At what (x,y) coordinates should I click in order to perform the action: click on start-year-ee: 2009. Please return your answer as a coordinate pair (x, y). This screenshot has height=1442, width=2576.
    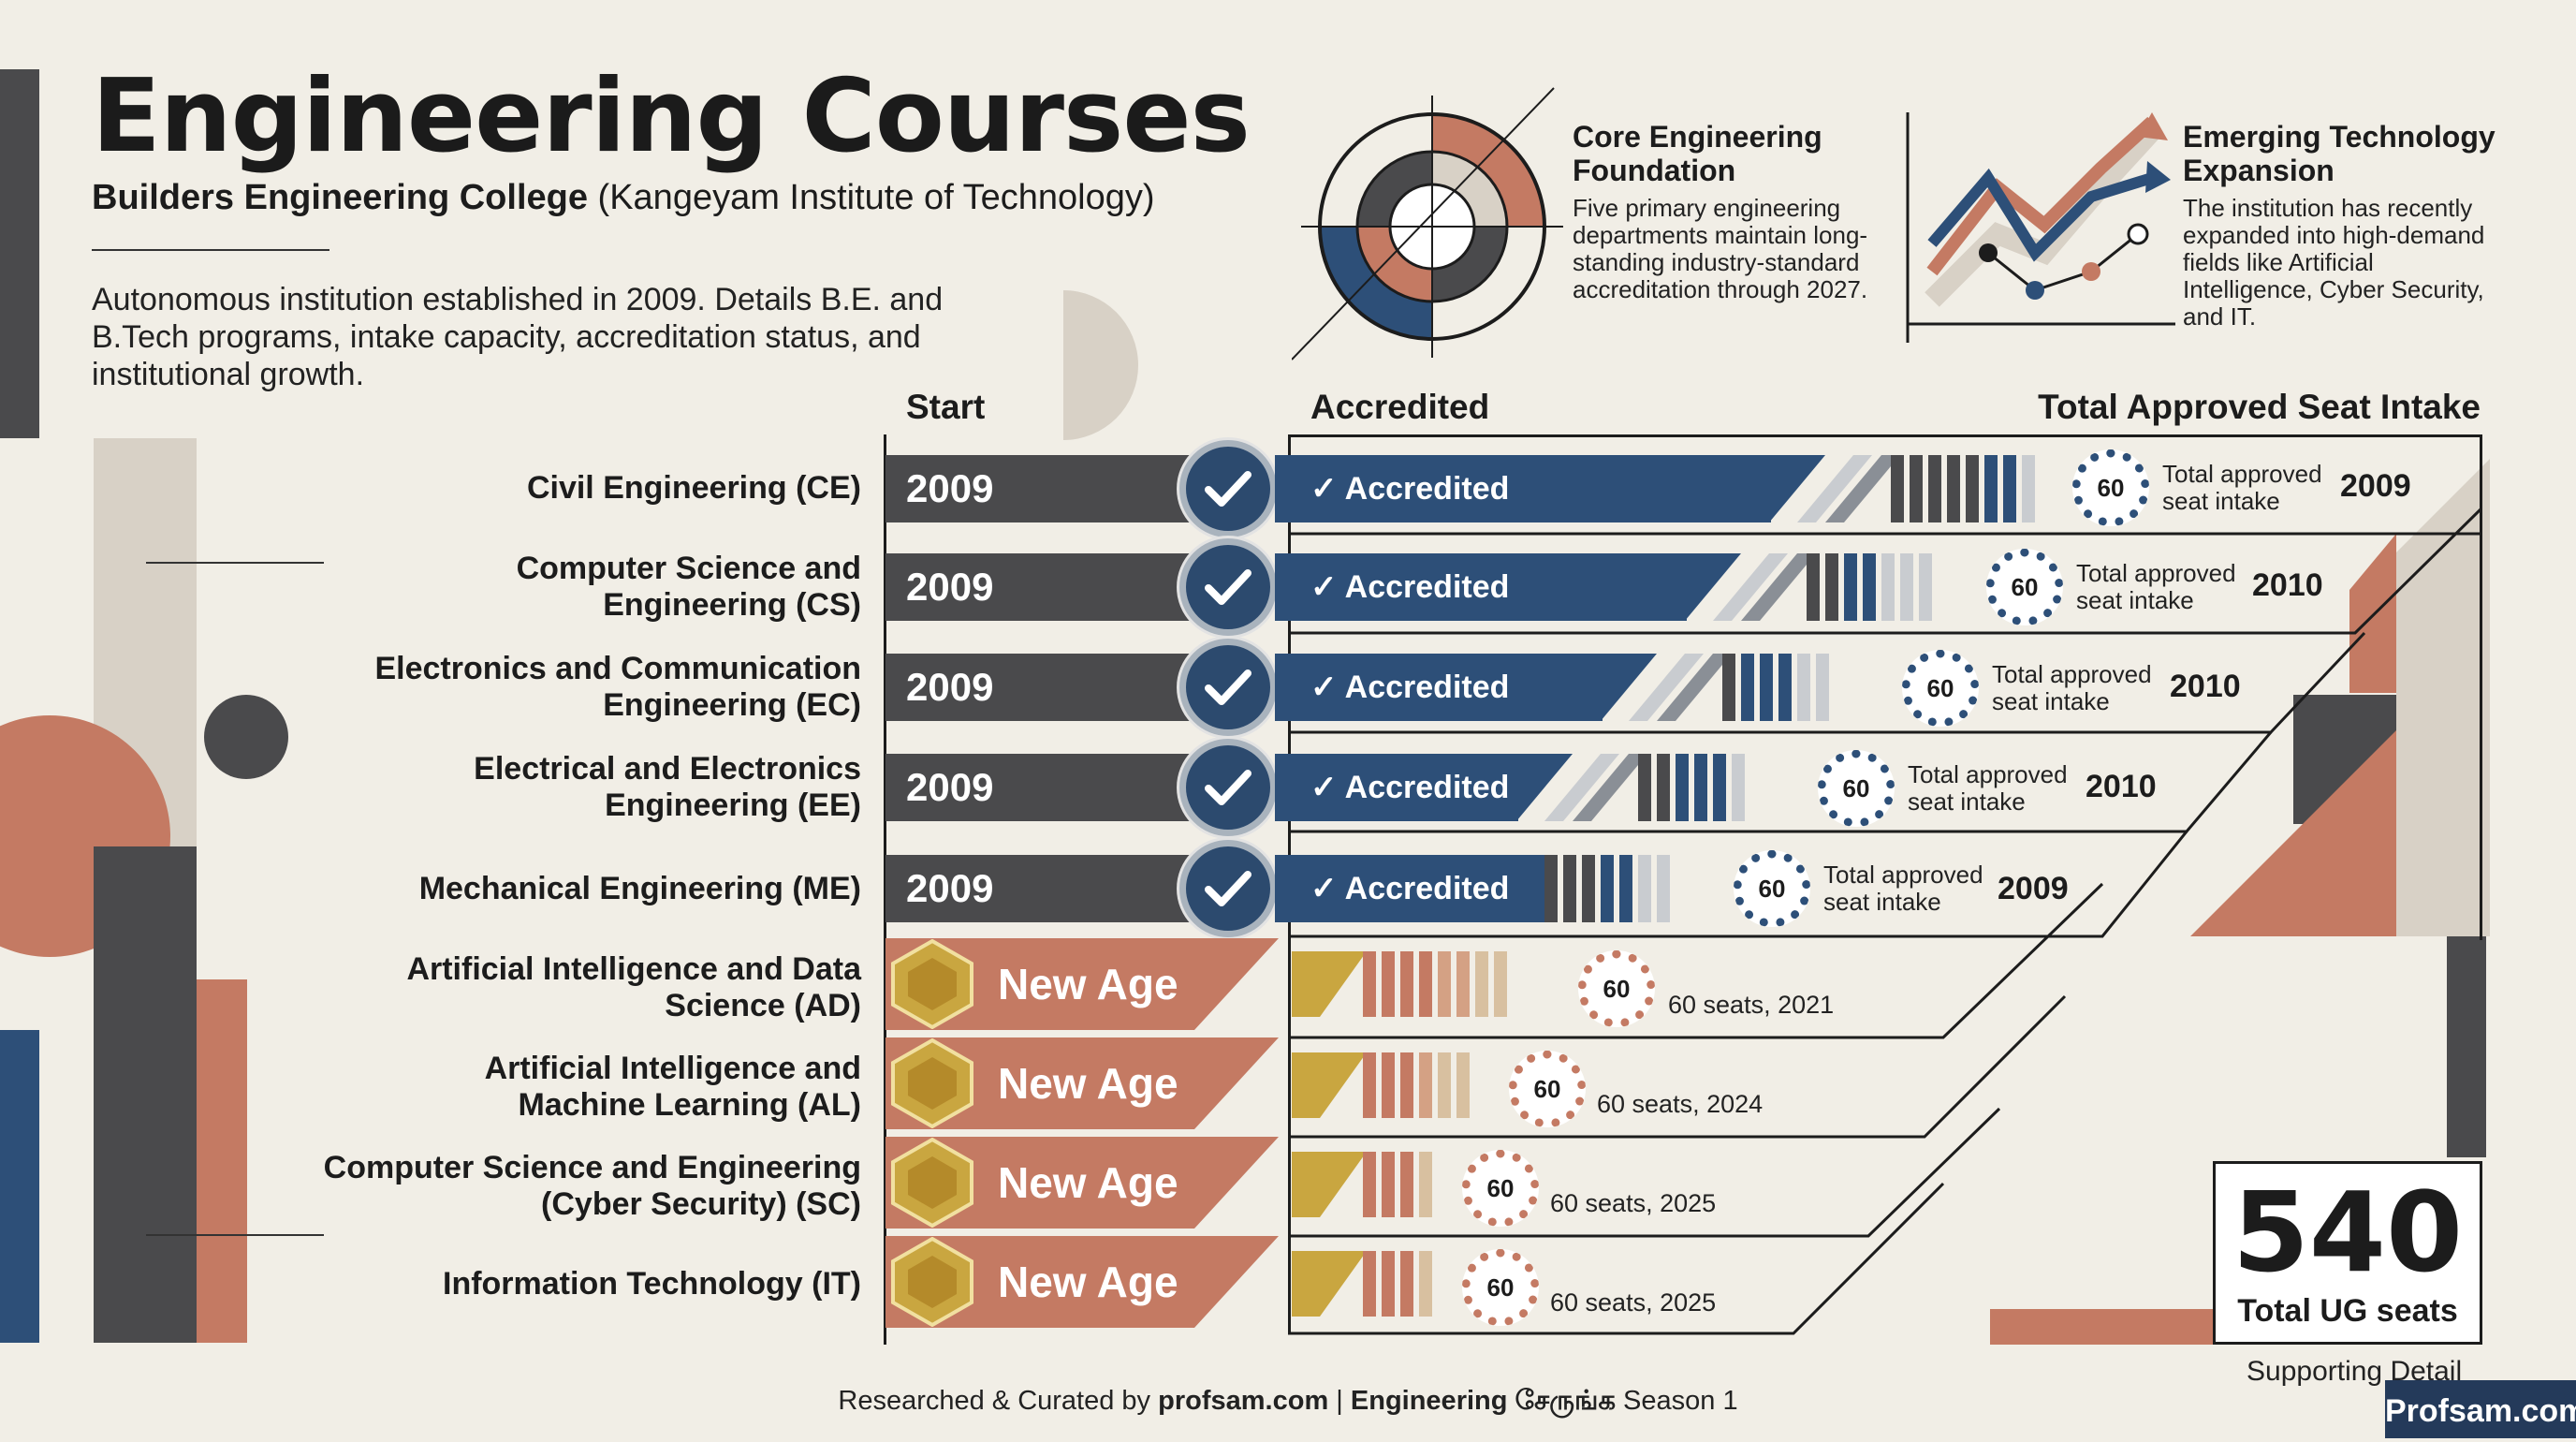
    Looking at the image, I should click on (1040, 787).